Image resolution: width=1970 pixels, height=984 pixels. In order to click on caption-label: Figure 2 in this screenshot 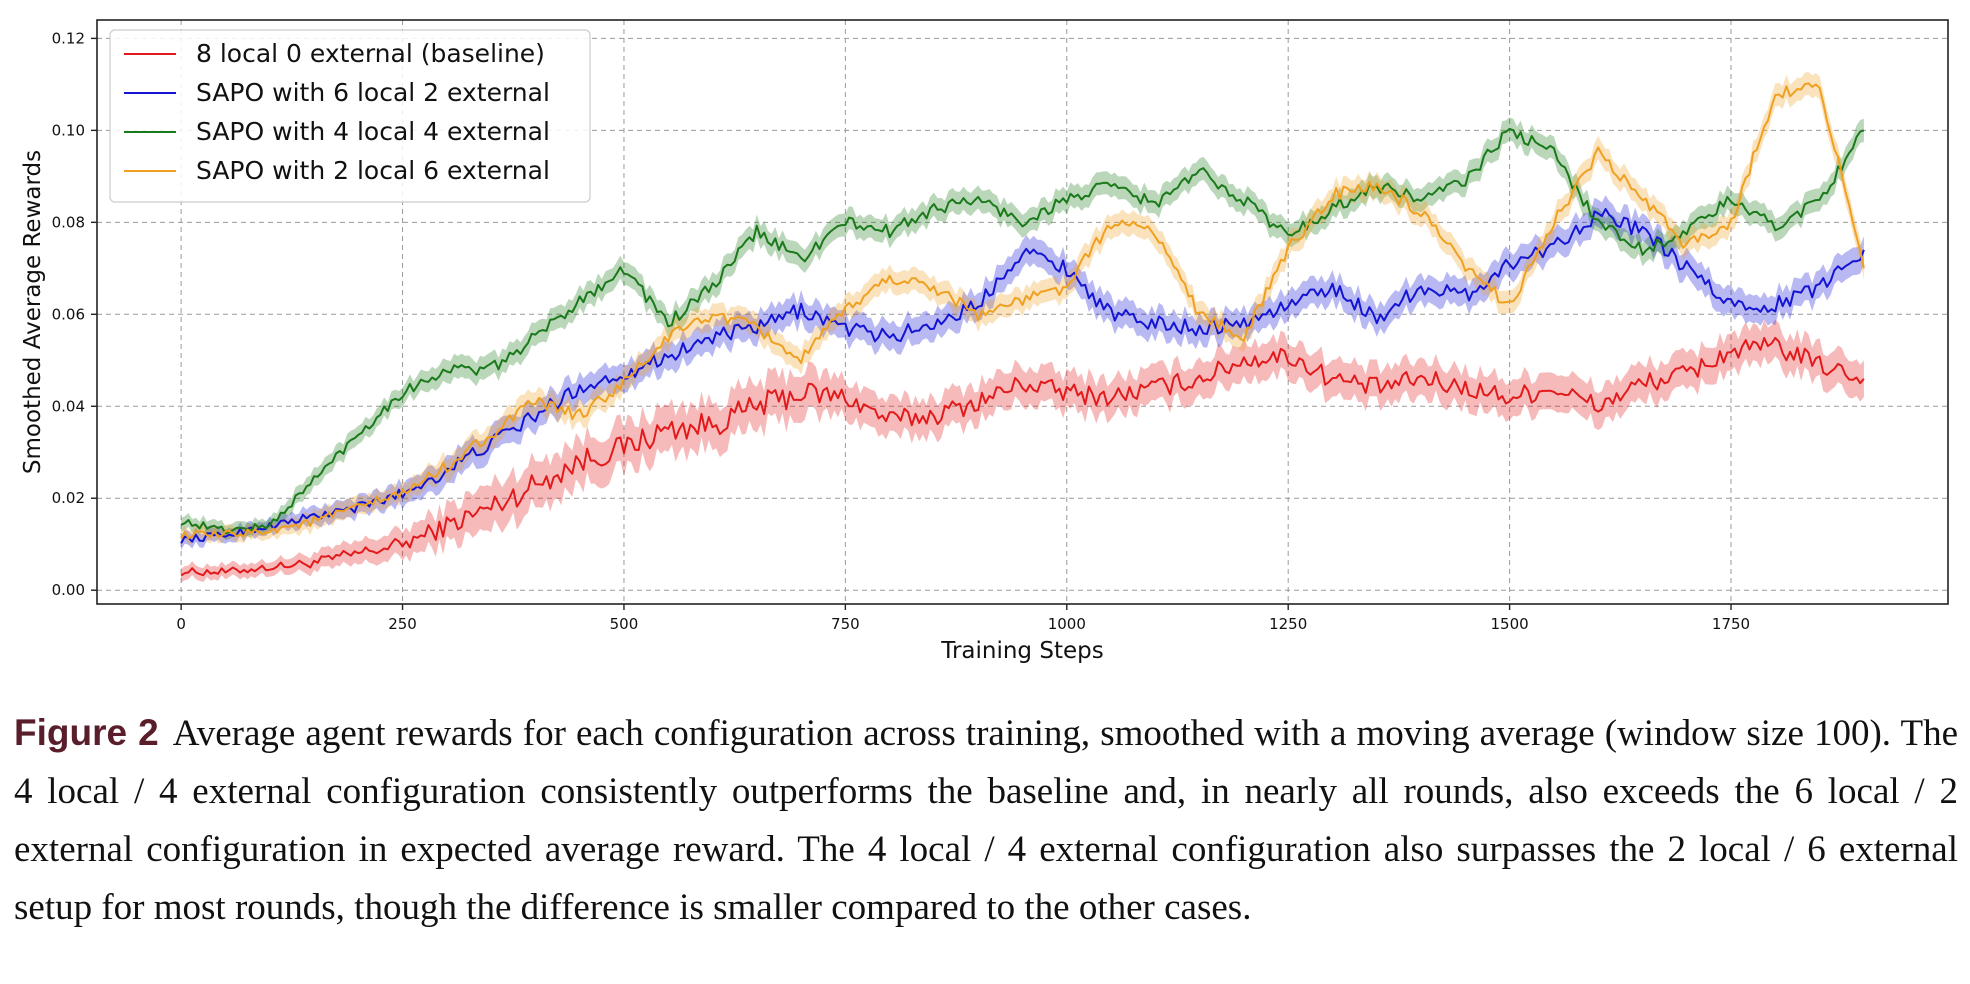, I will do `click(86, 732)`.